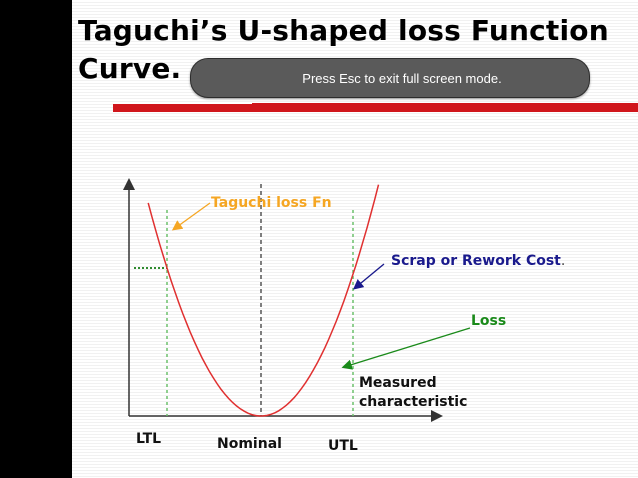 The height and width of the screenshot is (478, 638). Describe the element at coordinates (488, 321) in the screenshot. I see `loss-label: Loss` at that location.